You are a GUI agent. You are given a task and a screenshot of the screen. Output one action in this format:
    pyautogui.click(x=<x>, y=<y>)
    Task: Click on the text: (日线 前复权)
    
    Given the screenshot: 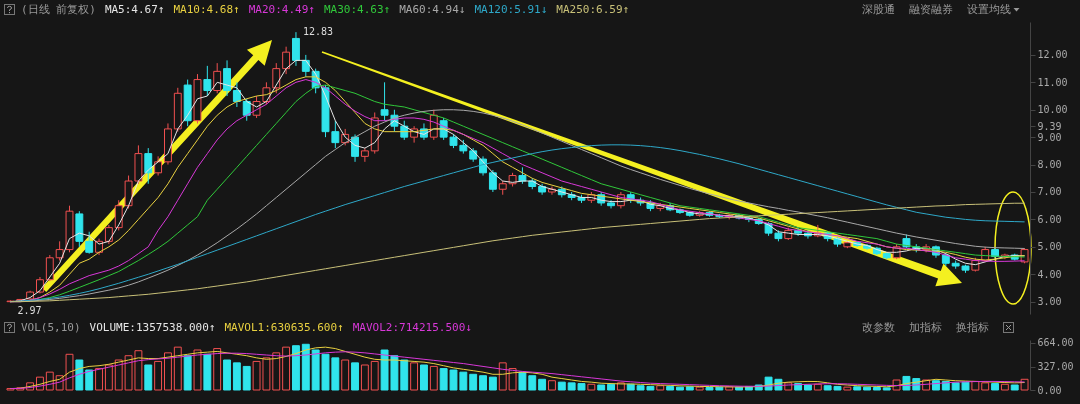 What is the action you would take?
    pyautogui.click(x=58, y=9)
    